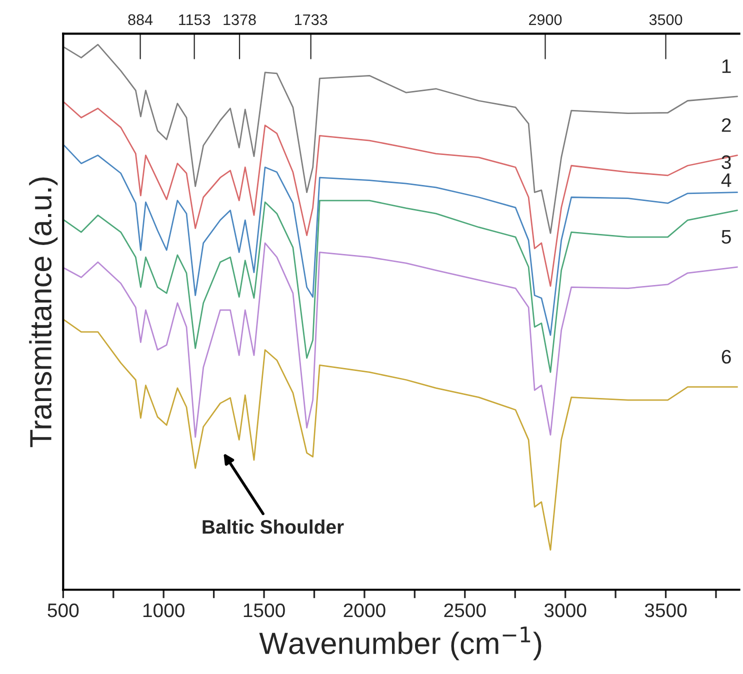  Describe the element at coordinates (140, 20) in the screenshot. I see `ref-line-label: 884` at that location.